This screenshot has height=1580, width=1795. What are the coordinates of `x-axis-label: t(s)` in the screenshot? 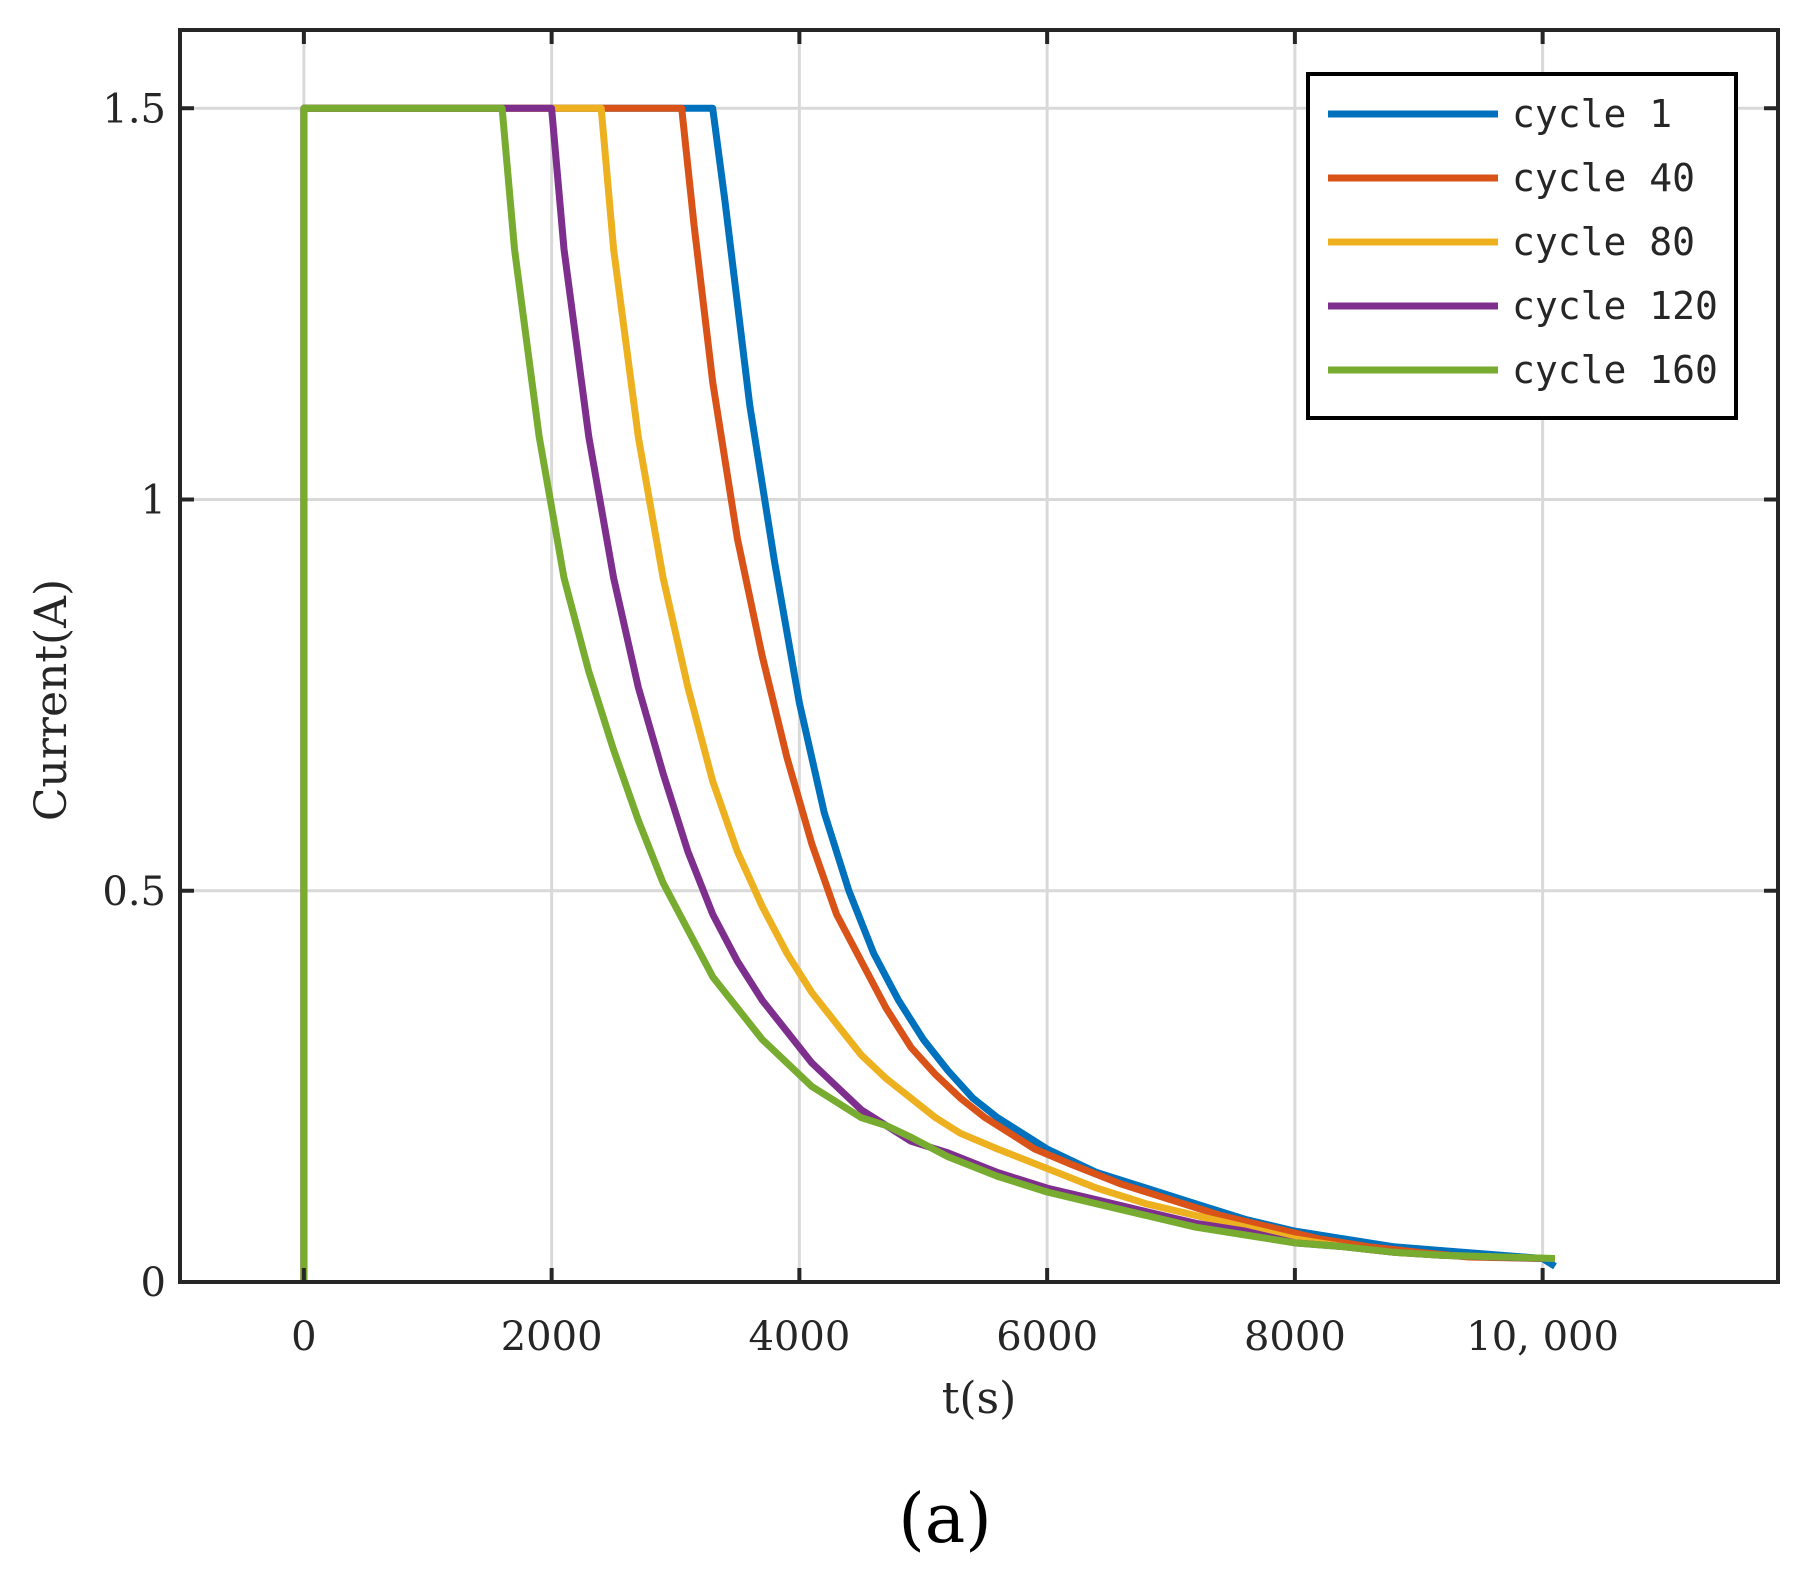 It's located at (979, 1398).